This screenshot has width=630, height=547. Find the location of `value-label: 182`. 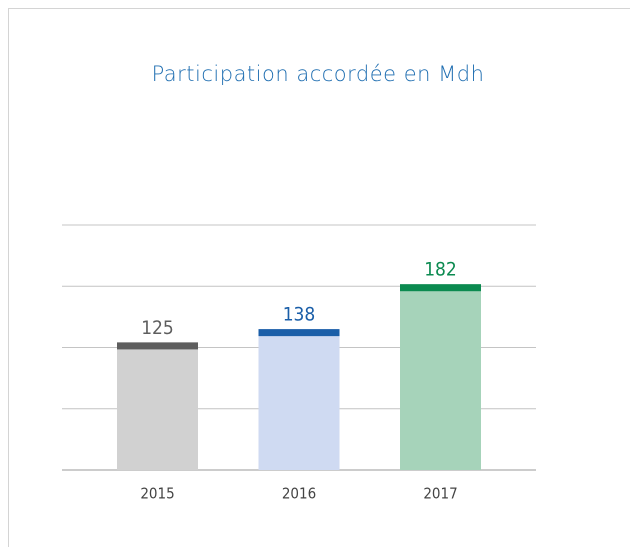

value-label: 182 is located at coordinates (440, 270).